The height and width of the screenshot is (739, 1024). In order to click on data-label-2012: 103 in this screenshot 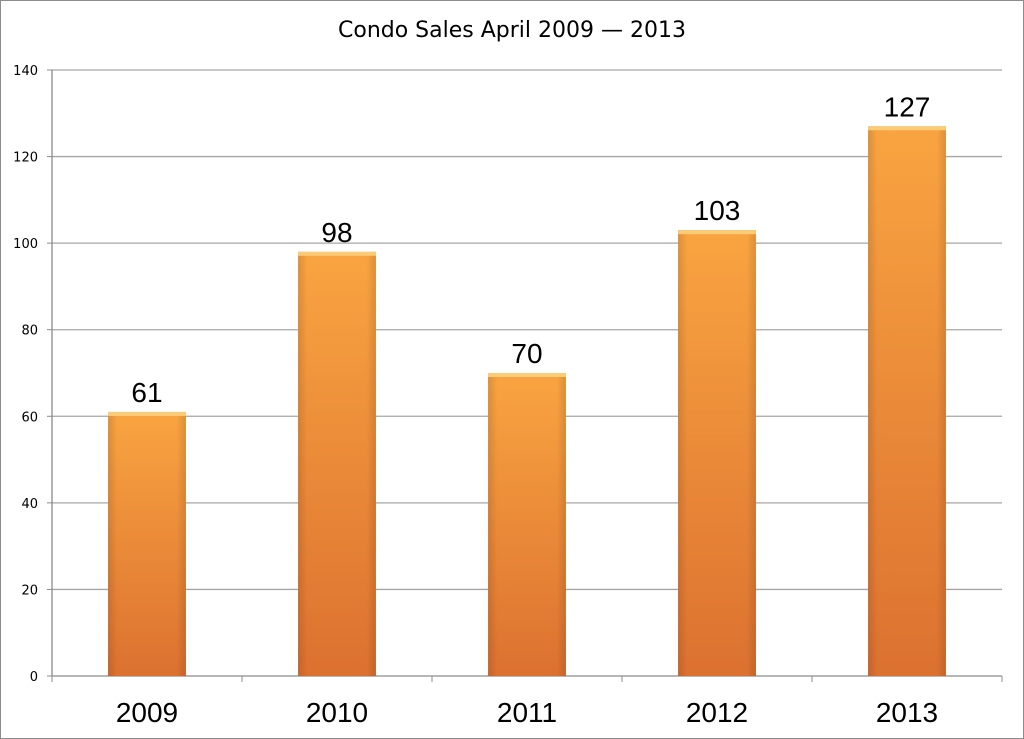, I will do `click(717, 210)`.